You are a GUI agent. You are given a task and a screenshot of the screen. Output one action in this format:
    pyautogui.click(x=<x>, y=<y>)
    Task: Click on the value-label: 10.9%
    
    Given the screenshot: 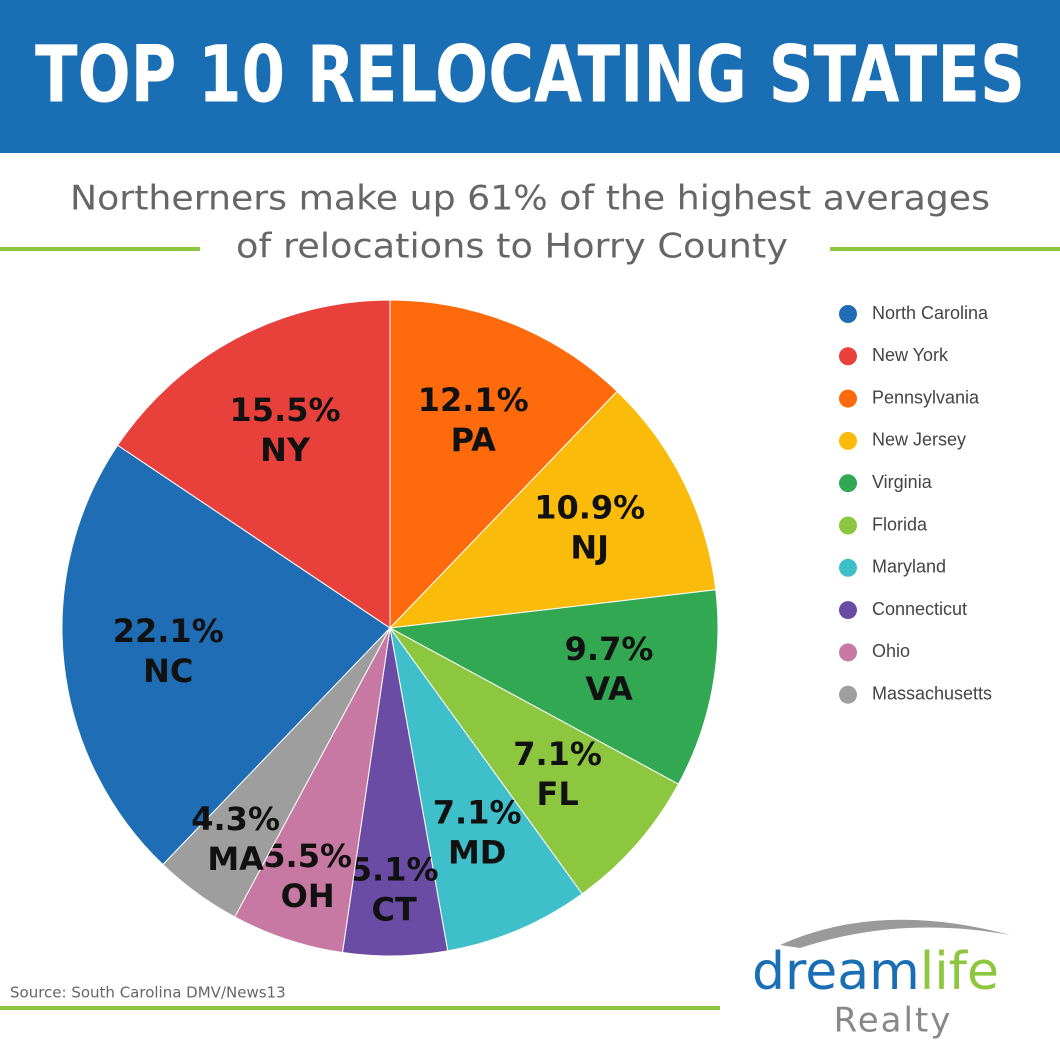 What is the action you would take?
    pyautogui.click(x=589, y=508)
    